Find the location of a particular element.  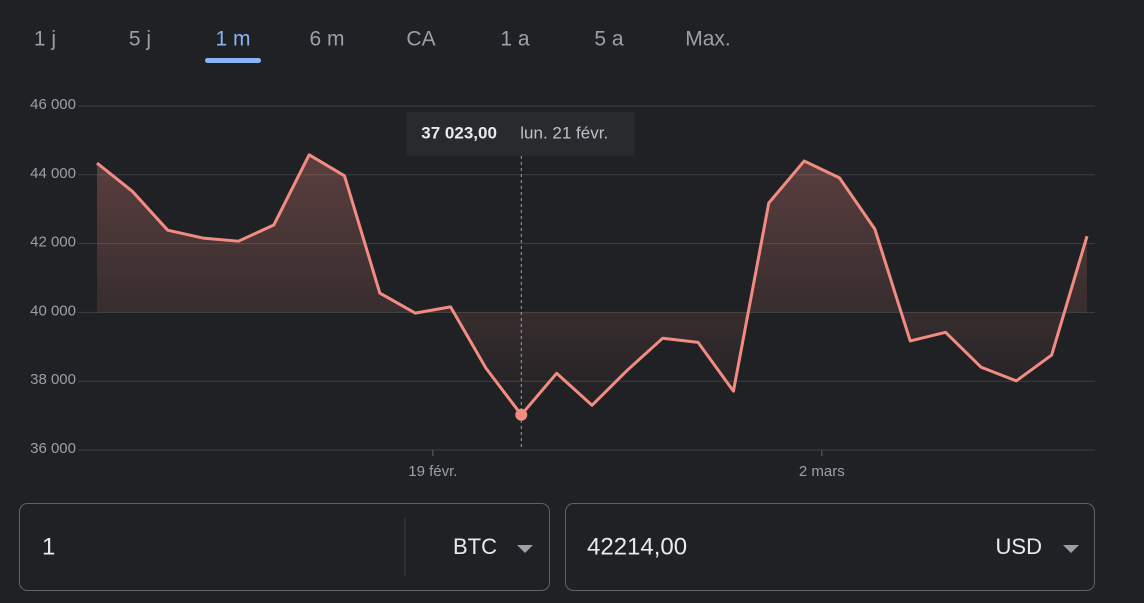

converter-from: 1 BTC is located at coordinates (284, 547).